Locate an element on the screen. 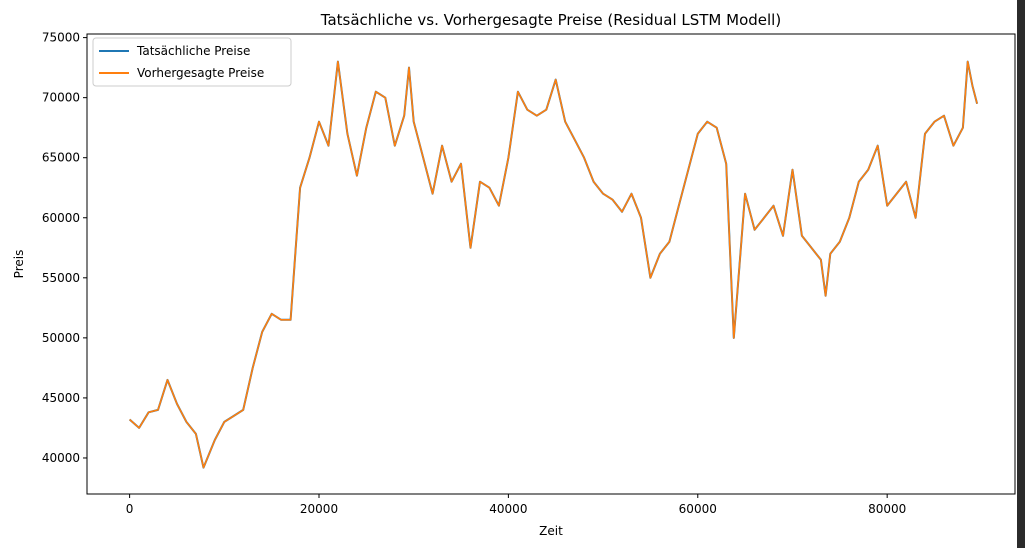 Image resolution: width=1025 pixels, height=548 pixels. legend-box is located at coordinates (192, 62).